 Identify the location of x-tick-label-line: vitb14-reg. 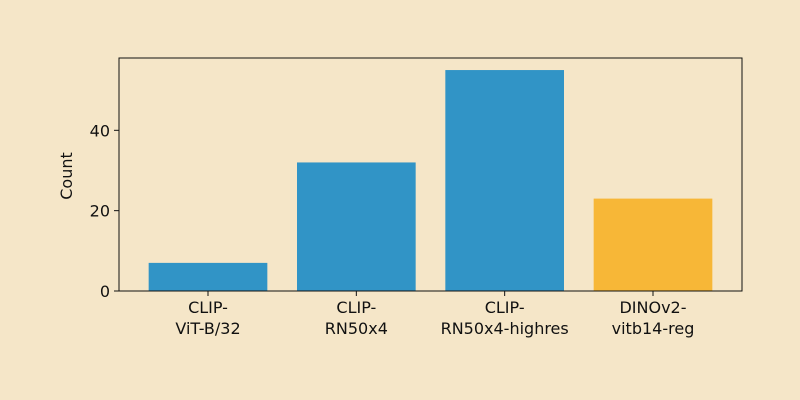
(653, 328).